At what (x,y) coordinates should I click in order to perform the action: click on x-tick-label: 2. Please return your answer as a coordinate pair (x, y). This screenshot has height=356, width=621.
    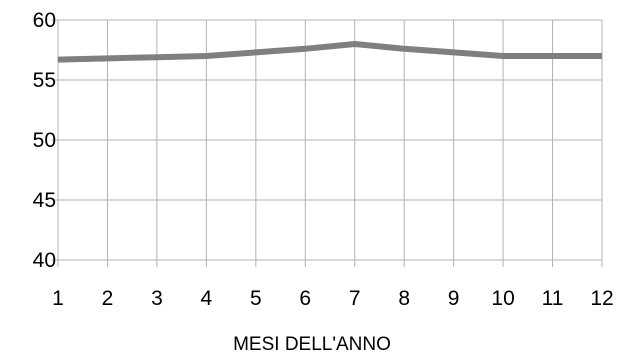
    Looking at the image, I should click on (108, 298).